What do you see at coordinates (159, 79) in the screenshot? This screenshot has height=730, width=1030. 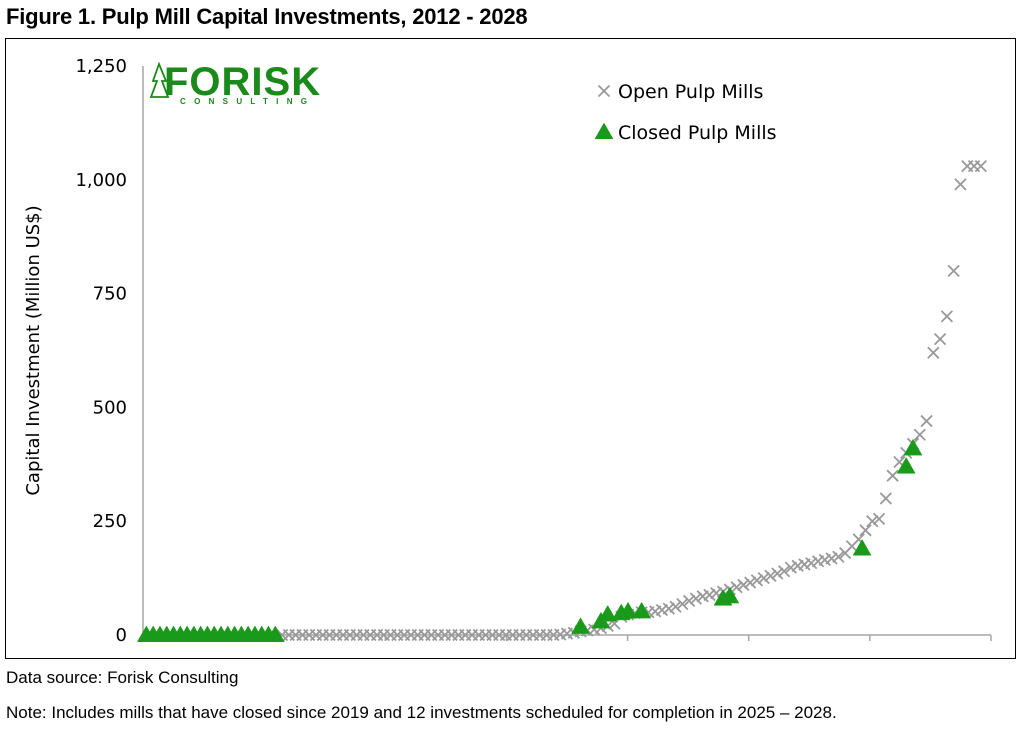 I see `logo-tree-icon` at bounding box center [159, 79].